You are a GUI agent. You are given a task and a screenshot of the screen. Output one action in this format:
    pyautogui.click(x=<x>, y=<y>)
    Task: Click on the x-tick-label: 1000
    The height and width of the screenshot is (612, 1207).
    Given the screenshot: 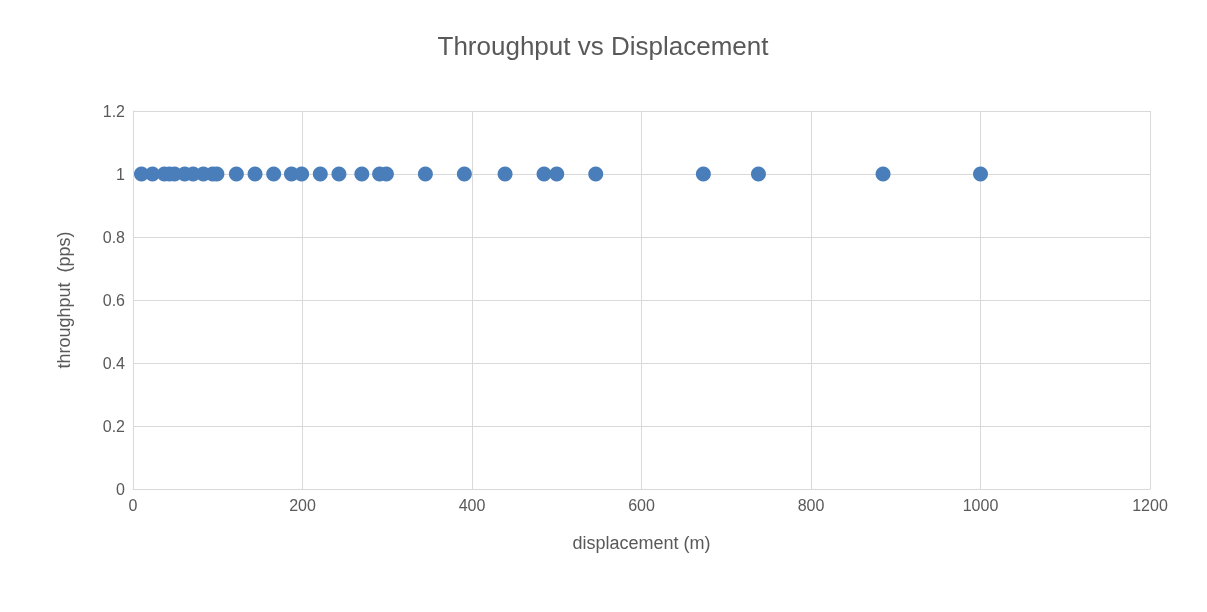 What is the action you would take?
    pyautogui.click(x=980, y=505)
    